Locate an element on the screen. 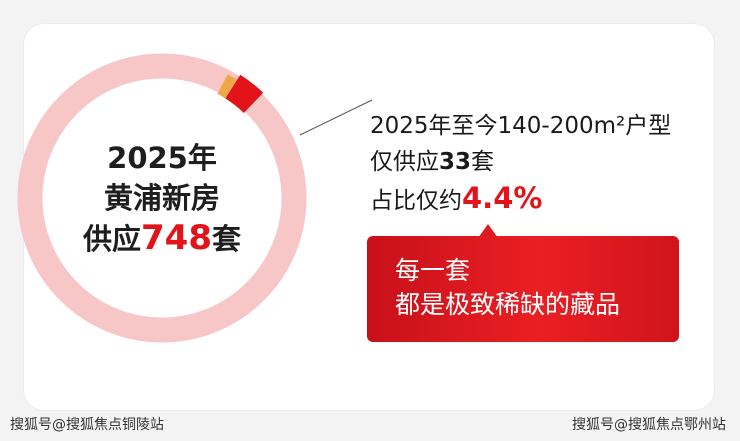  watermark-right: 搜狐号@搜狐焦点鄂州站 is located at coordinates (649, 425).